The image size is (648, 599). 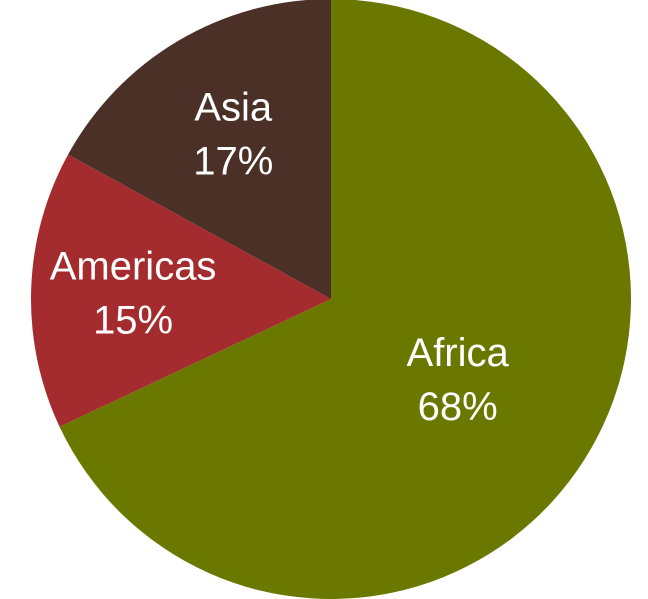 What do you see at coordinates (233, 161) in the screenshot?
I see `slice-value-asia: 17%` at bounding box center [233, 161].